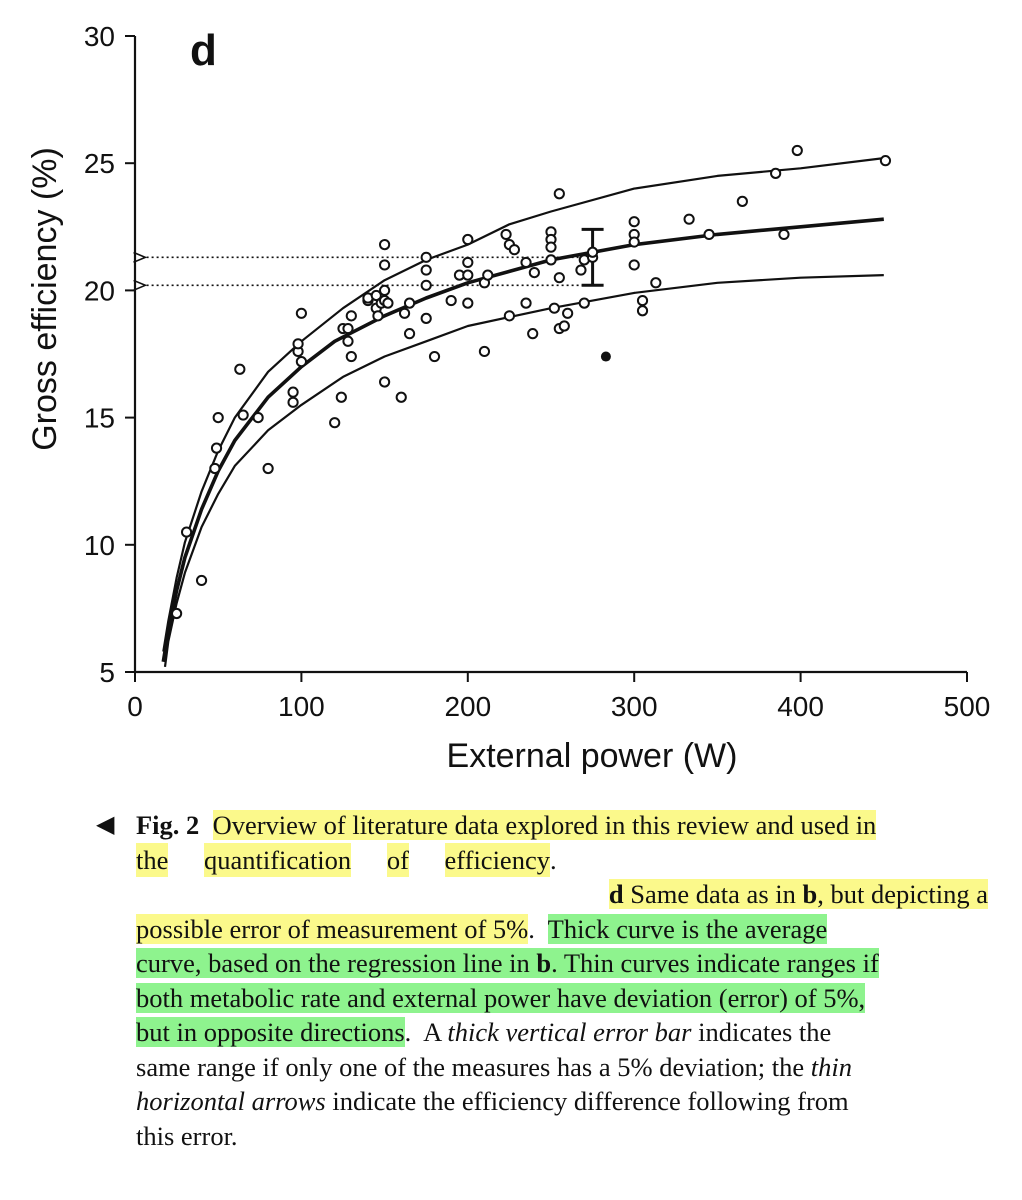 This screenshot has width=1022, height=1200. What do you see at coordinates (301, 706) in the screenshot?
I see `x-tick-label: 100` at bounding box center [301, 706].